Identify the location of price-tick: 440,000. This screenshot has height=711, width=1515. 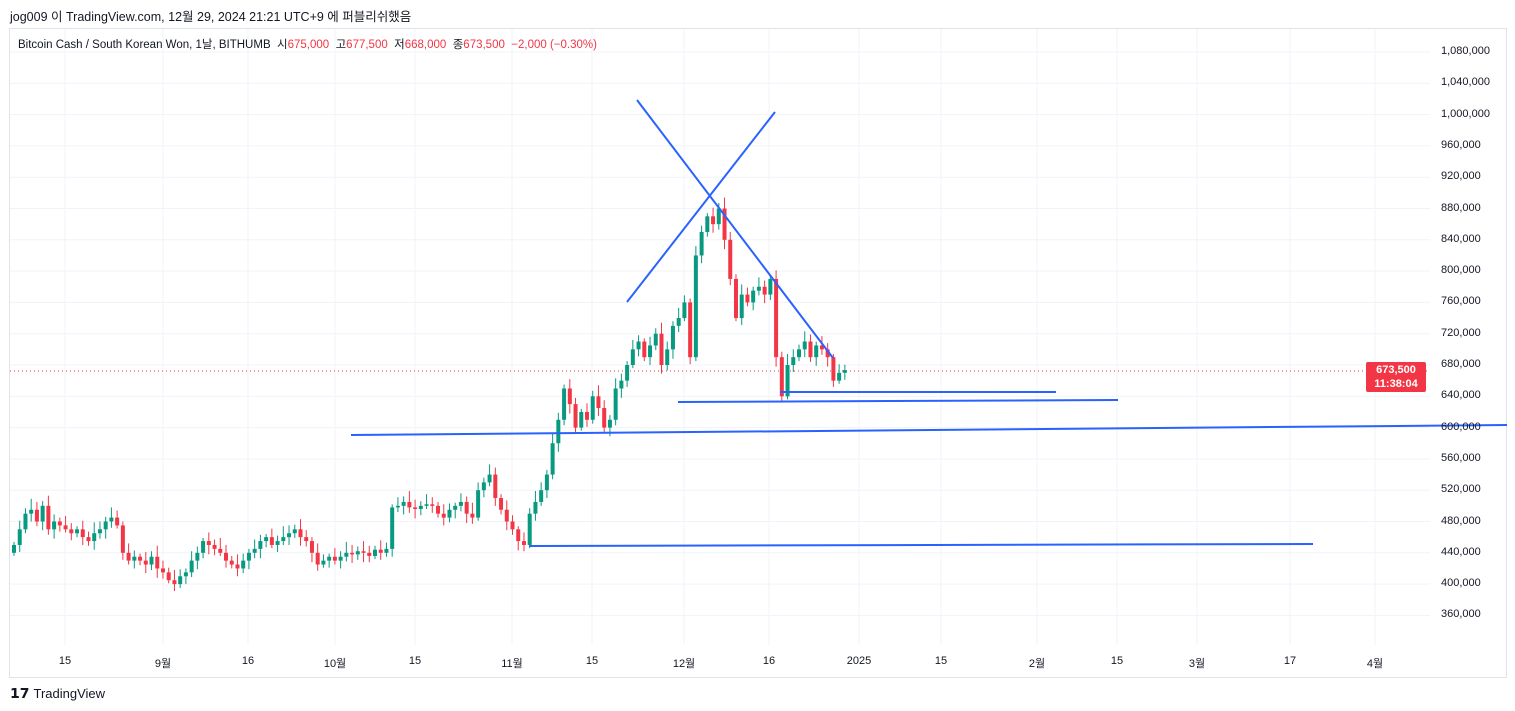
(1461, 551).